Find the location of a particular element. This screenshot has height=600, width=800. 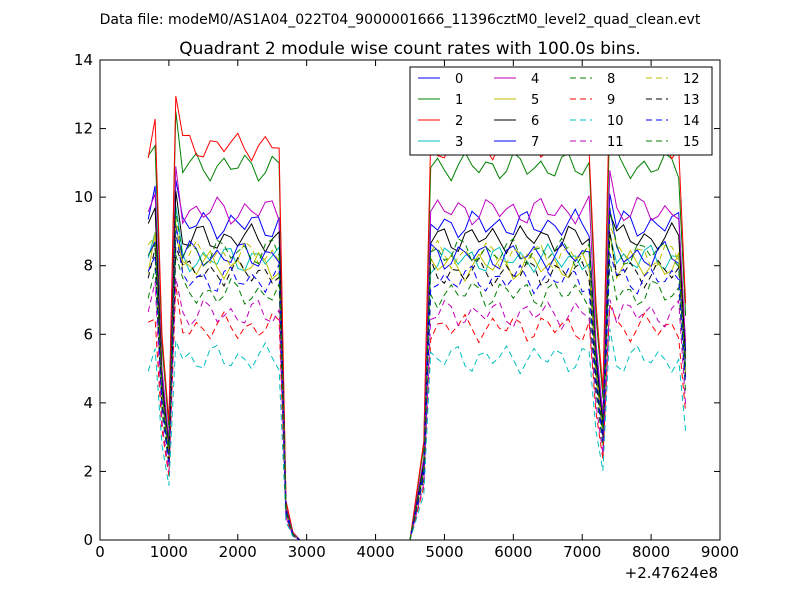

legend-label-5: 5 is located at coordinates (535, 100).